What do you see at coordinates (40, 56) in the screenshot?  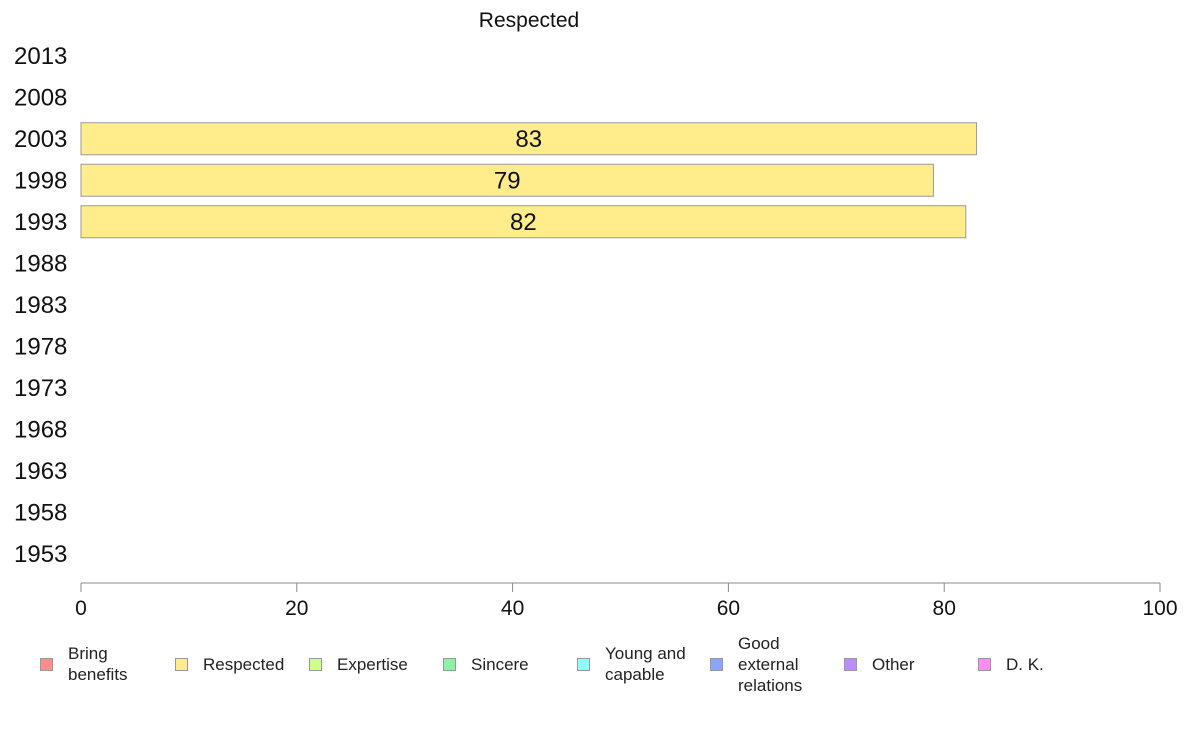 I see `y-tick-label: 2013` at bounding box center [40, 56].